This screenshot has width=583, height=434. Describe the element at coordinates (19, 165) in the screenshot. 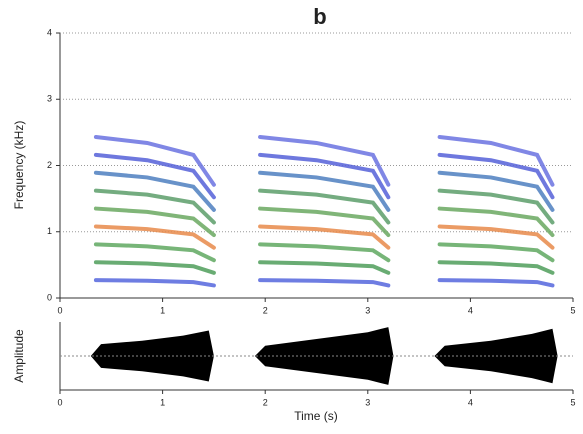

I see `y-axis-label: Frequency (kHz)` at that location.